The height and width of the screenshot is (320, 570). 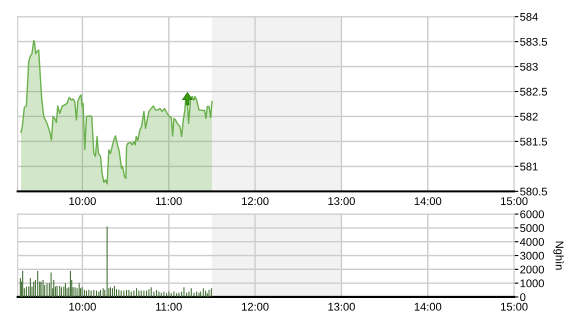 What do you see at coordinates (534, 142) in the screenshot?
I see `y-tick-label: 581.5` at bounding box center [534, 142].